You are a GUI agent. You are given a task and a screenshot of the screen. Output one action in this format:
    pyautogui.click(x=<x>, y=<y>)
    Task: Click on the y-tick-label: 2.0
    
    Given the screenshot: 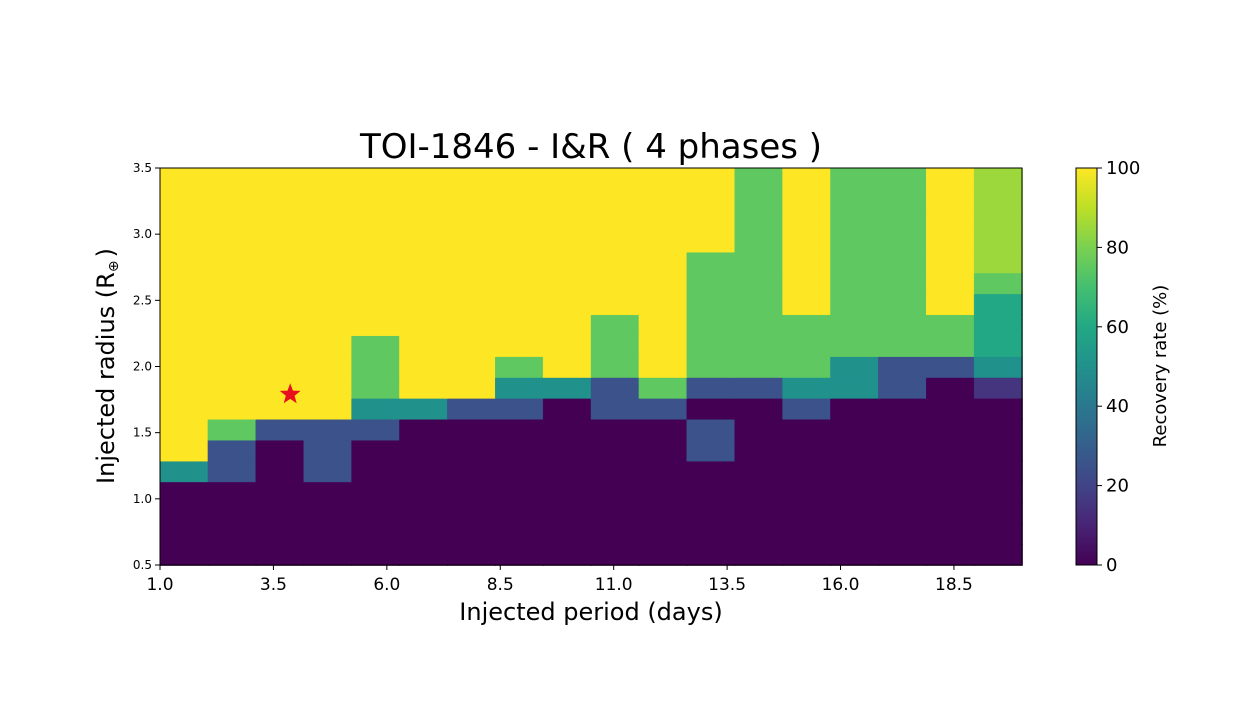 What is the action you would take?
    pyautogui.click(x=142, y=367)
    